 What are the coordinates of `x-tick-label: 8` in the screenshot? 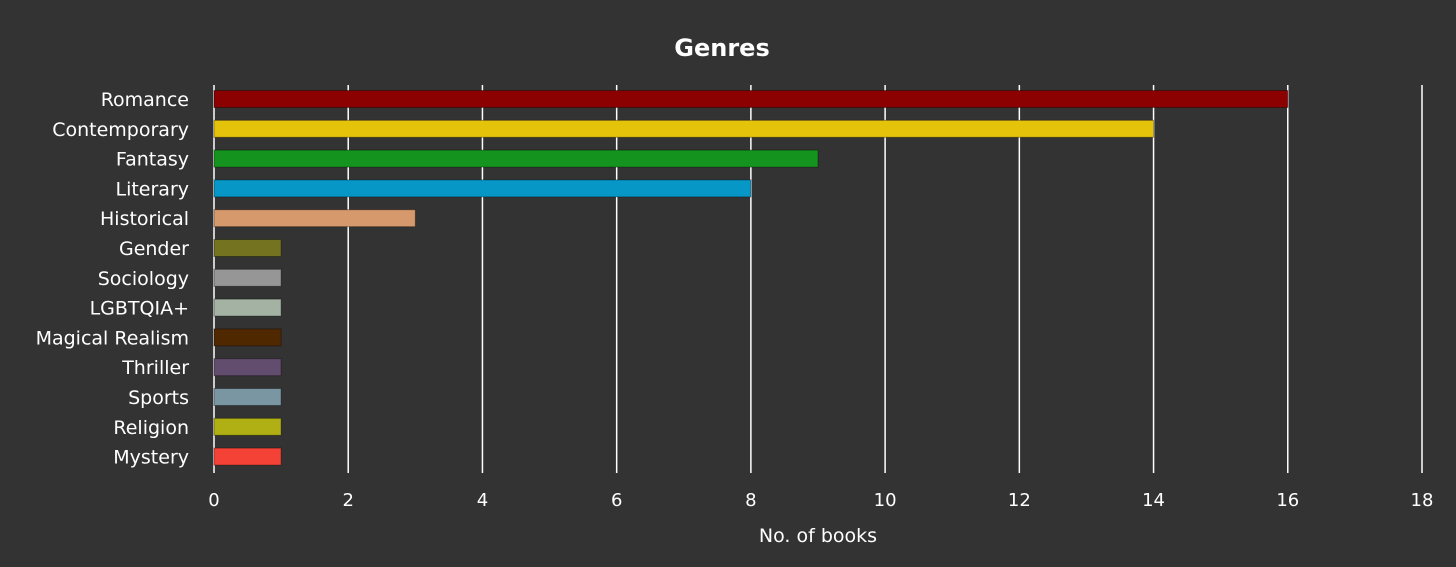 It's located at (750, 500).